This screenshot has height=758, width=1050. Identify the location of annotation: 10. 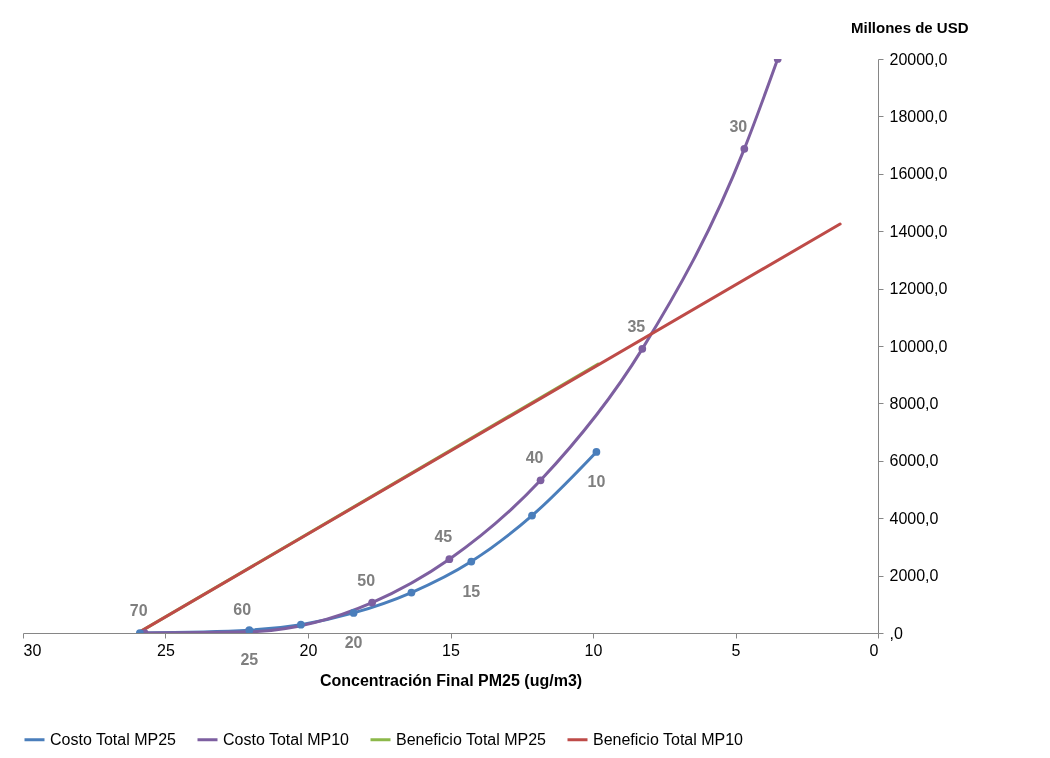
(596, 481).